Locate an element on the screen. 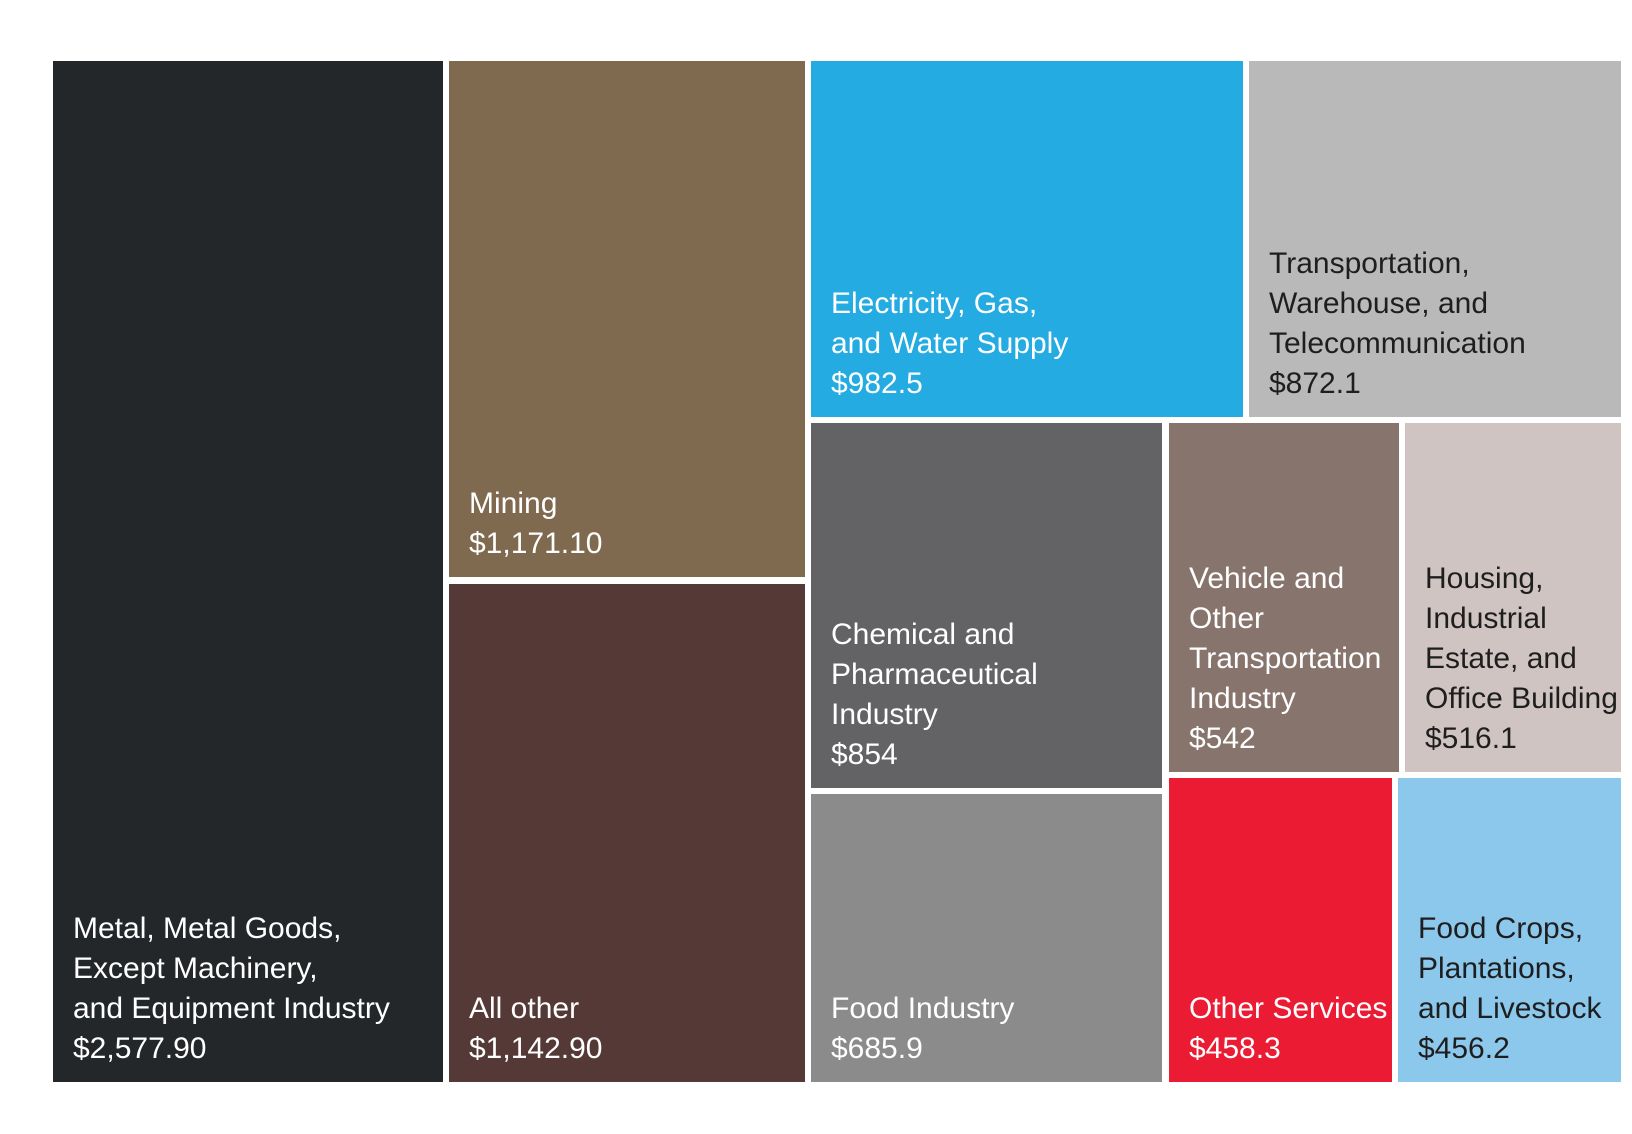  tile-value-label: $872.1 is located at coordinates (1315, 383).